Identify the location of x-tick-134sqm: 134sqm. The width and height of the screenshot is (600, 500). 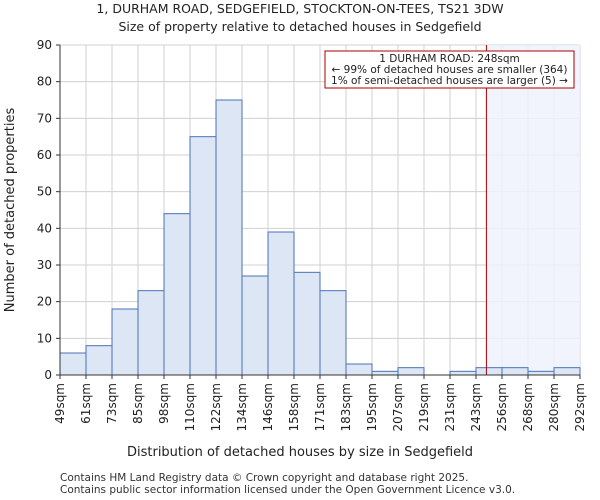
(242, 407).